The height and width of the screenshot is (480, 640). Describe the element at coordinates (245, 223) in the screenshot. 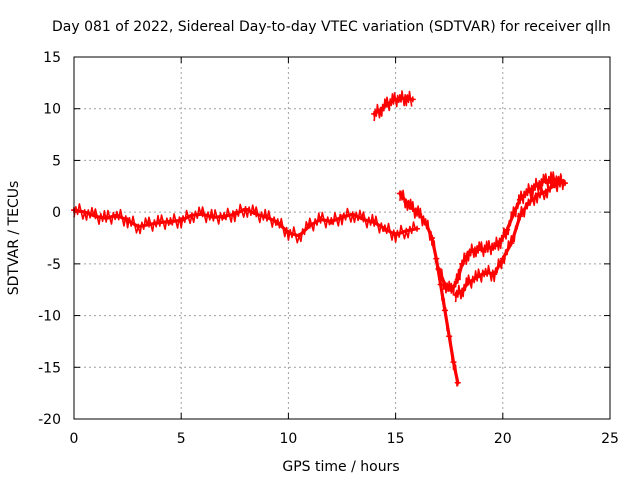

I see `series-band-main` at that location.